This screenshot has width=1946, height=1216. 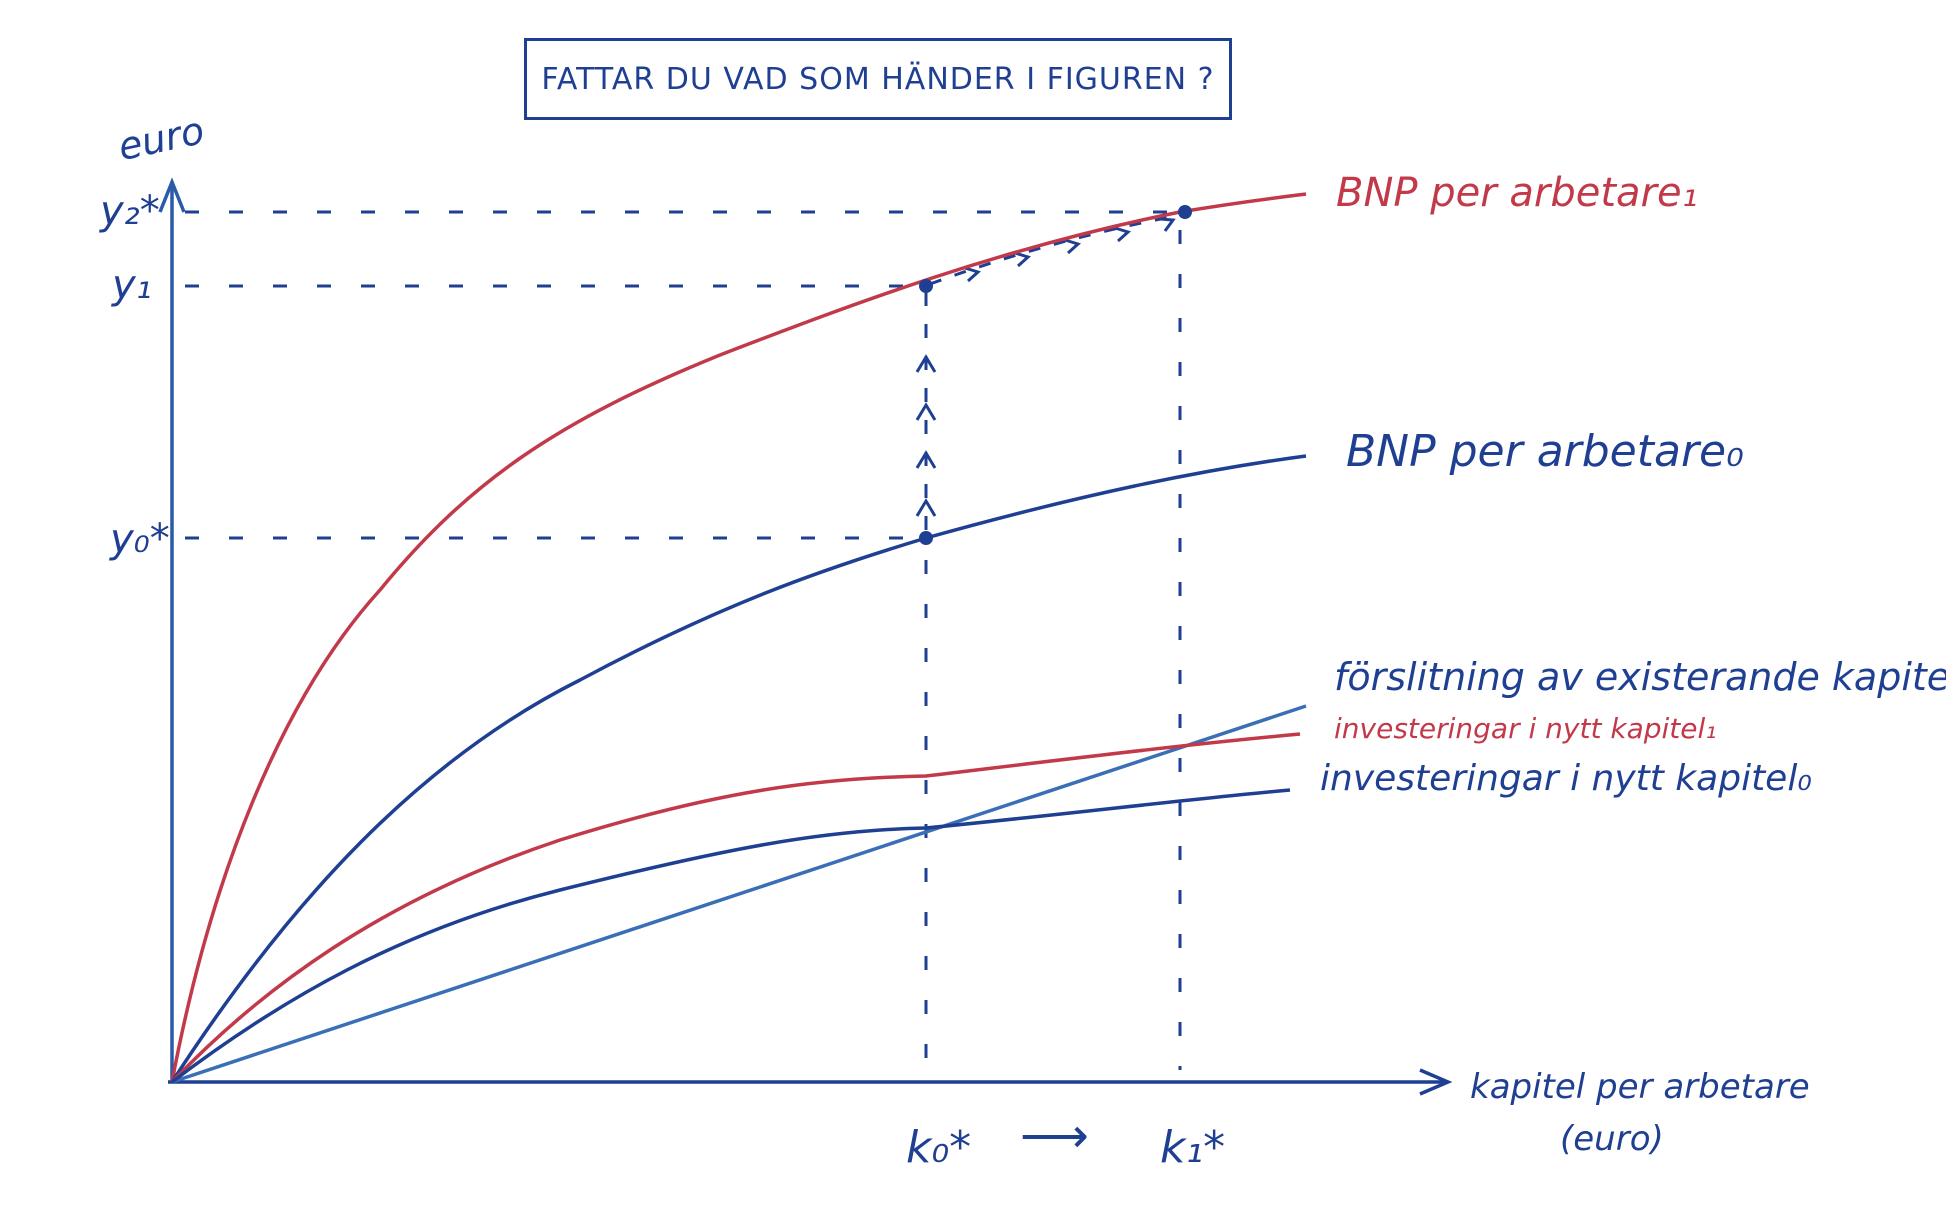 I want to click on point-y0-k0, so click(x=926, y=538).